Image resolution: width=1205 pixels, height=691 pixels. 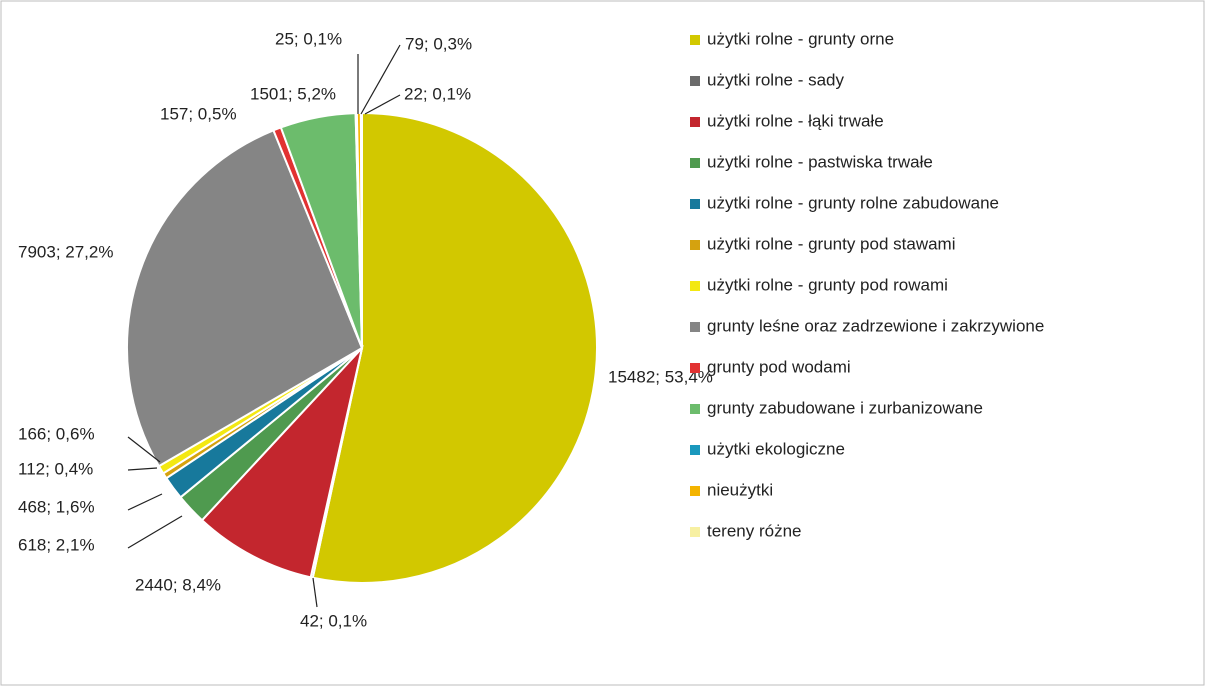 I want to click on legend-label: użytki rolne - grunty orne, so click(x=800, y=38).